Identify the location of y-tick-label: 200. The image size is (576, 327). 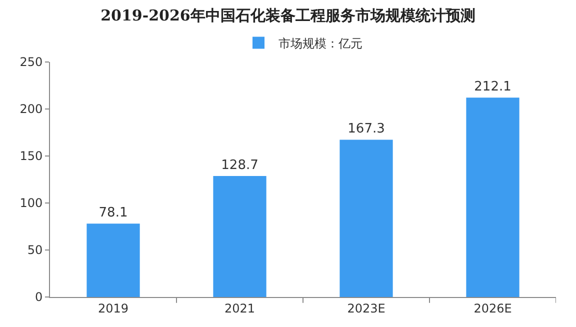
(31, 109).